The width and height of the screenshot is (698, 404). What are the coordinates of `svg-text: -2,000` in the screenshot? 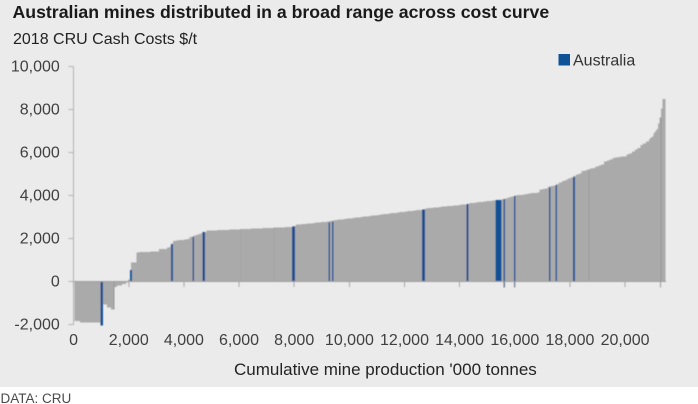 It's located at (36, 325).